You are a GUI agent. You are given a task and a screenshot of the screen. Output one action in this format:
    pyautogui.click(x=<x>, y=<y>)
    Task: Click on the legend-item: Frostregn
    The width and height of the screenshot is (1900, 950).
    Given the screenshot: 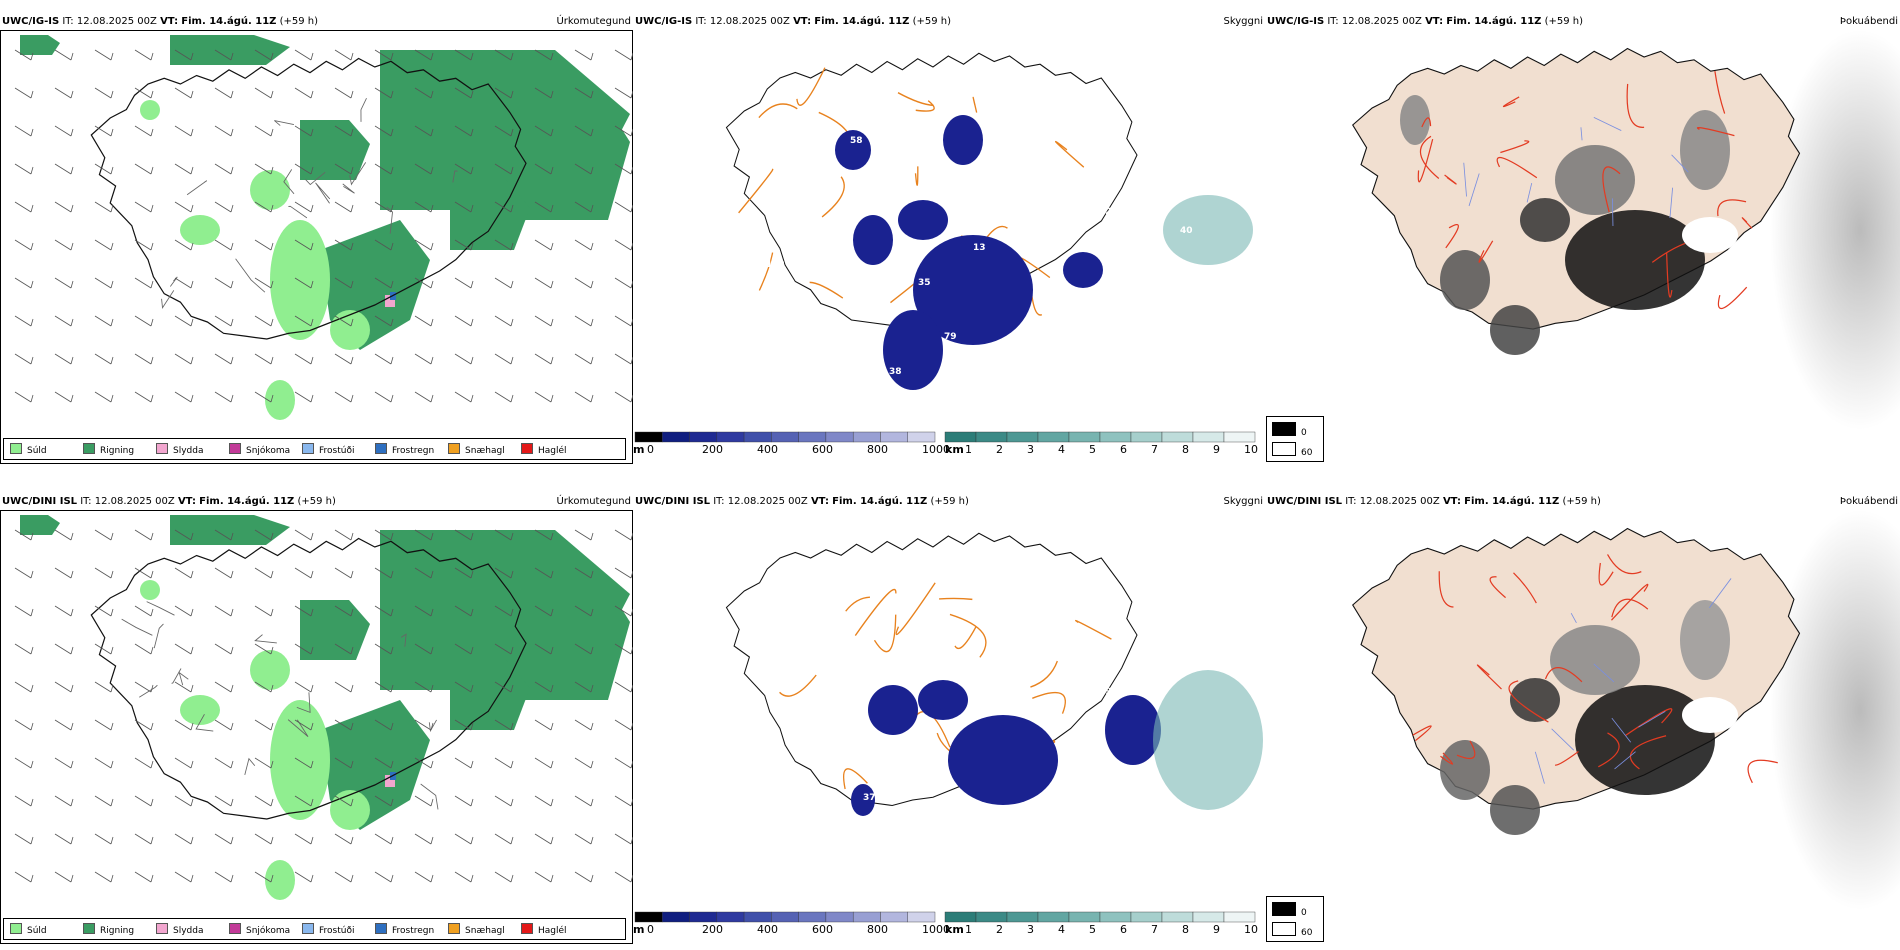 What is the action you would take?
    pyautogui.click(x=404, y=930)
    